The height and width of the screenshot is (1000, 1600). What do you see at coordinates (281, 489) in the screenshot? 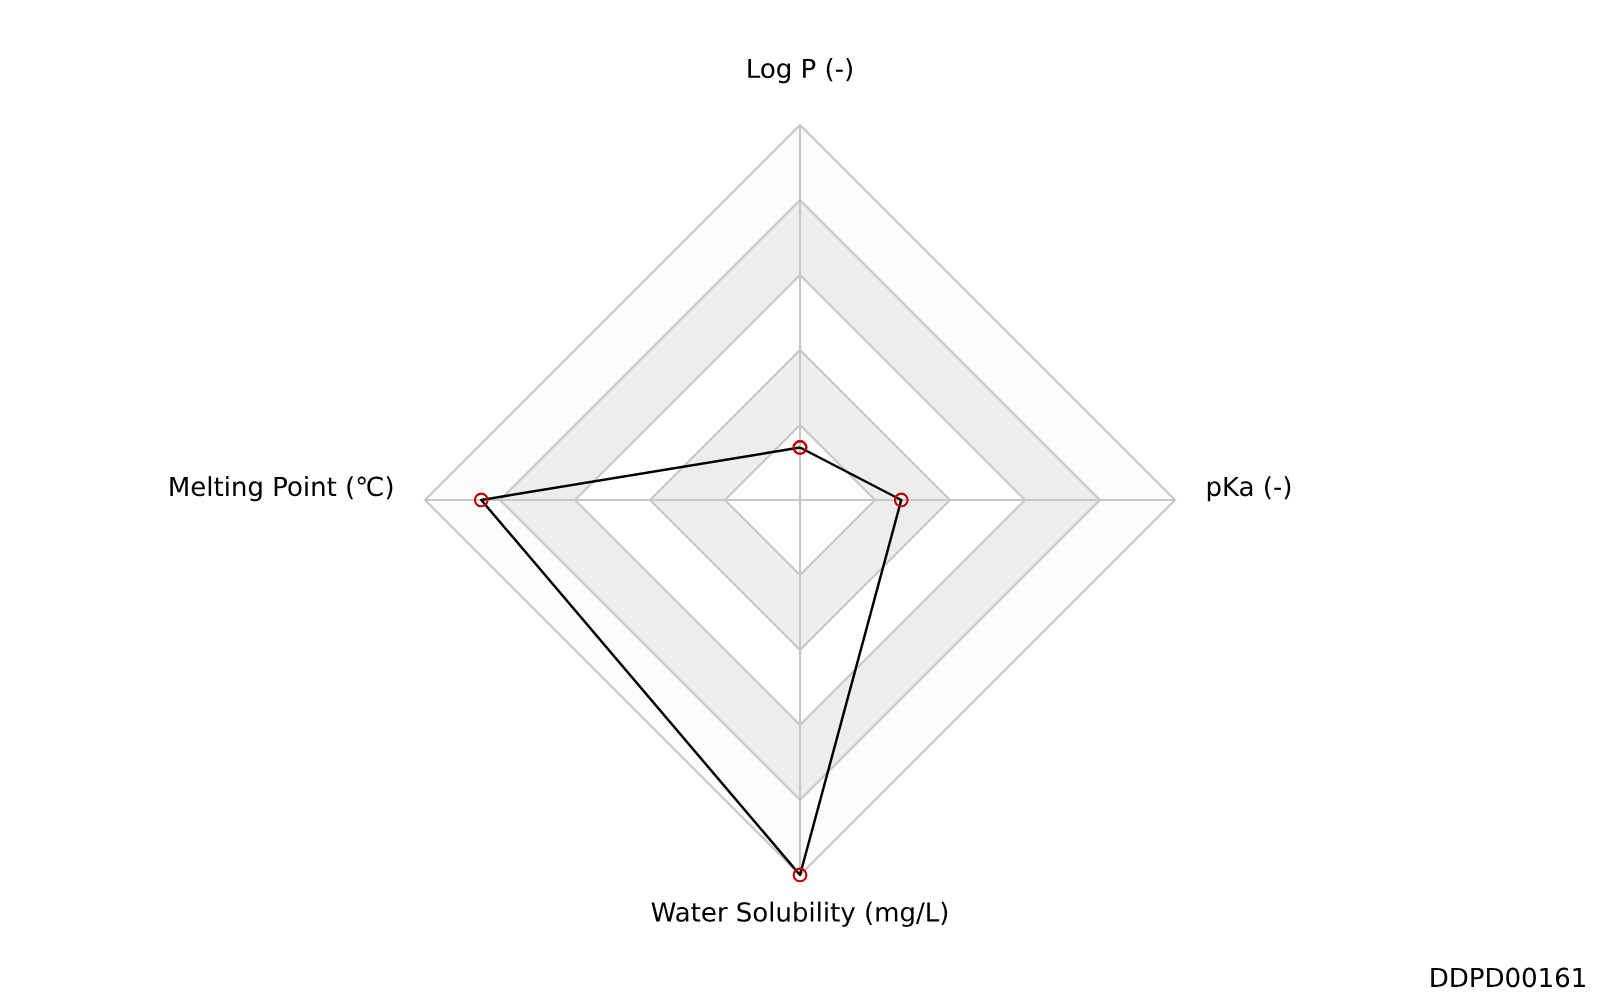
I see `spoke-label: Melting Point (℃)` at bounding box center [281, 489].